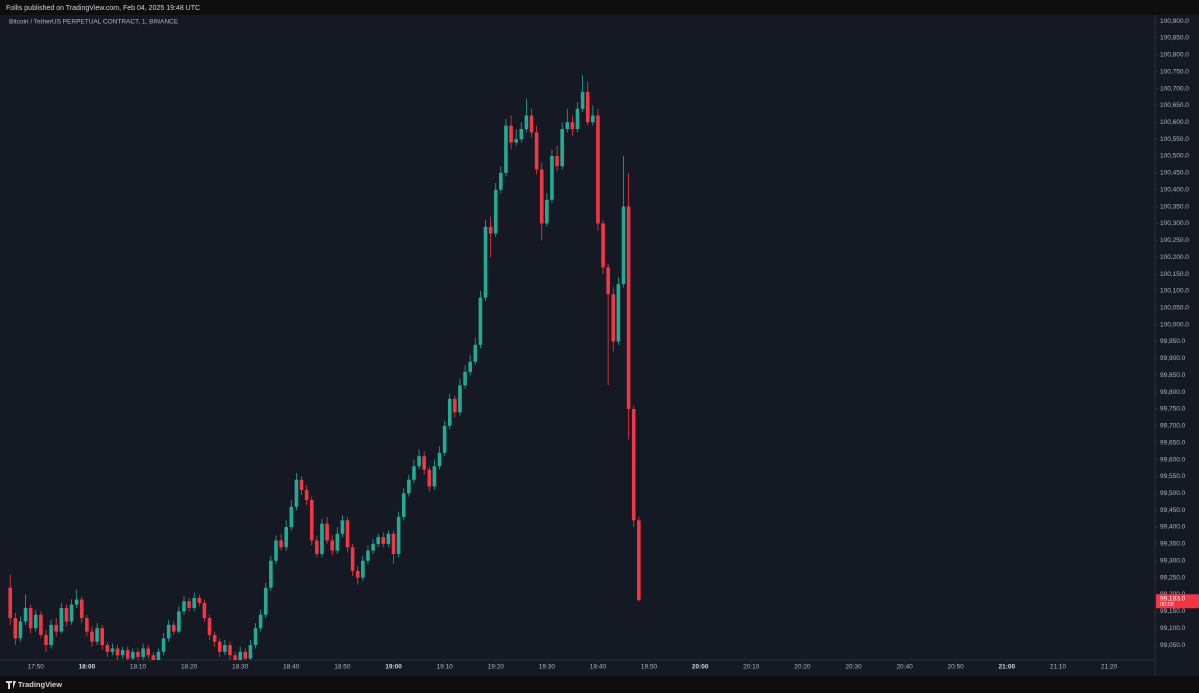  I want to click on y-tick-label: 100,450.0, so click(1174, 173).